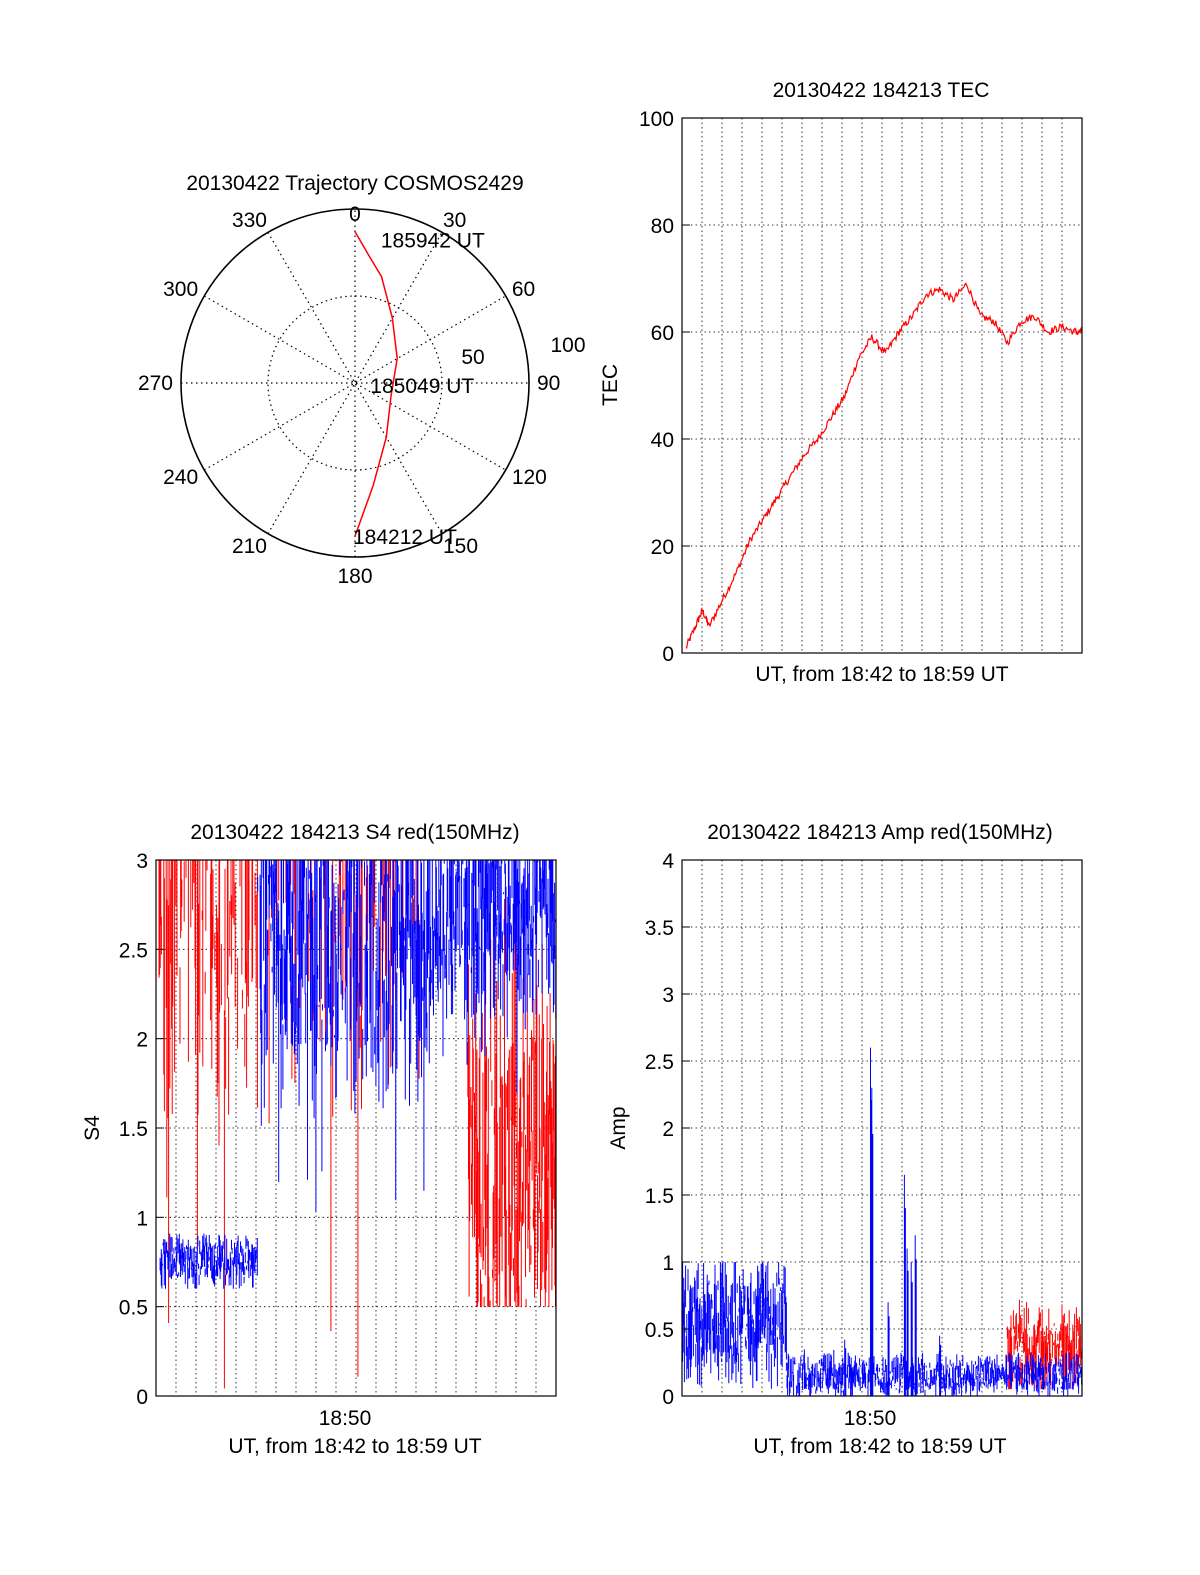 This screenshot has height=1575, width=1200. I want to click on polar-angle-tick-150: 150, so click(460, 546).